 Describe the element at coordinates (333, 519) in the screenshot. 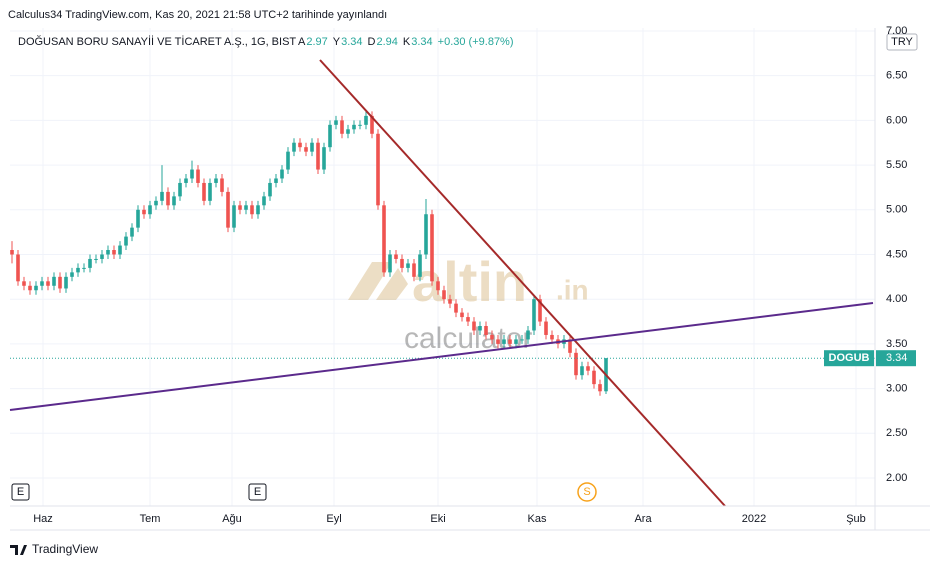

I see `x-tick-label: Eyl` at that location.